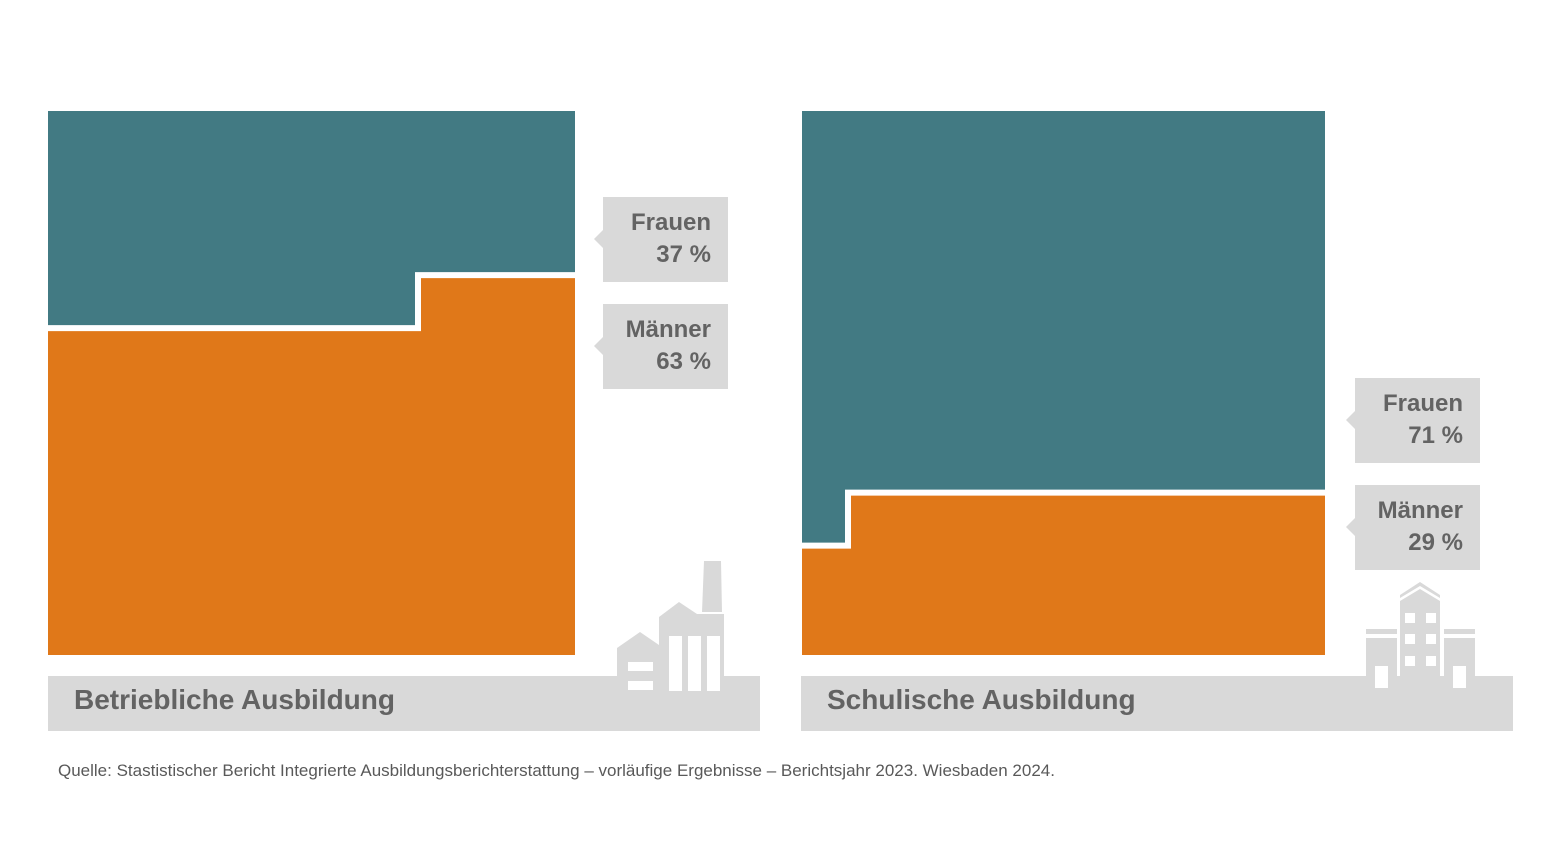  Describe the element at coordinates (1157, 703) in the screenshot. I see `category-bar-schulisch: Schulische Ausbildung` at that location.